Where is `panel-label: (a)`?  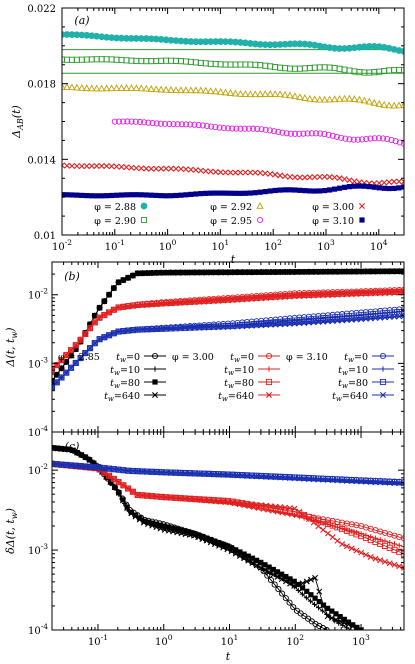
panel-label: (a) is located at coordinates (81, 20).